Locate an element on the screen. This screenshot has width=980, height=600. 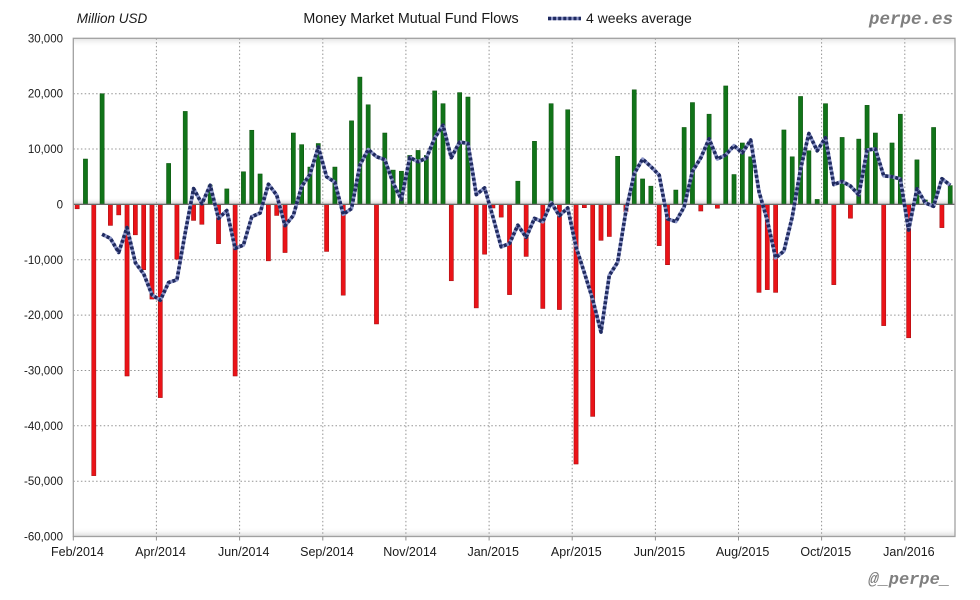
svg-text: Jan/2016 is located at coordinates (908, 552).